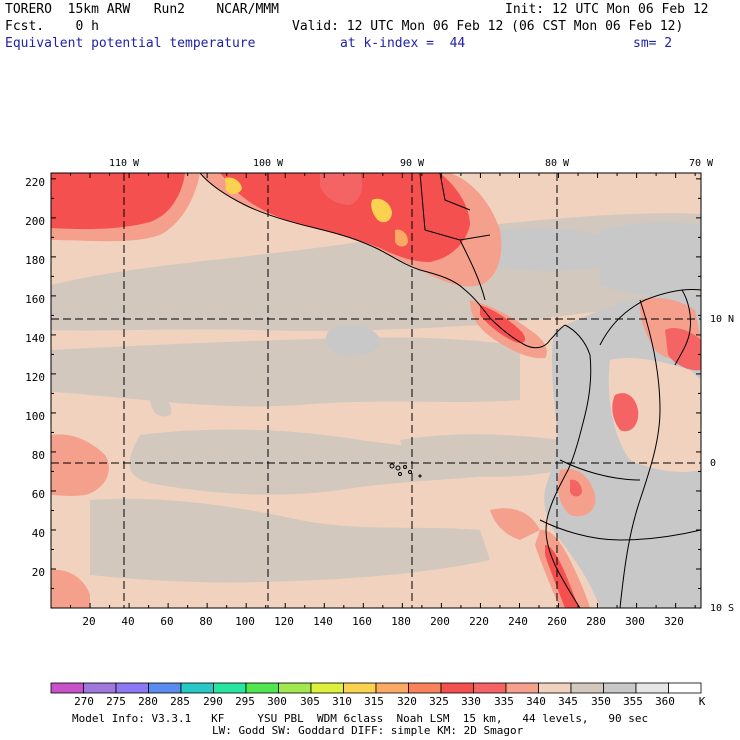  Describe the element at coordinates (722, 608) in the screenshot. I see `lat-label-10s: 10 S` at that location.